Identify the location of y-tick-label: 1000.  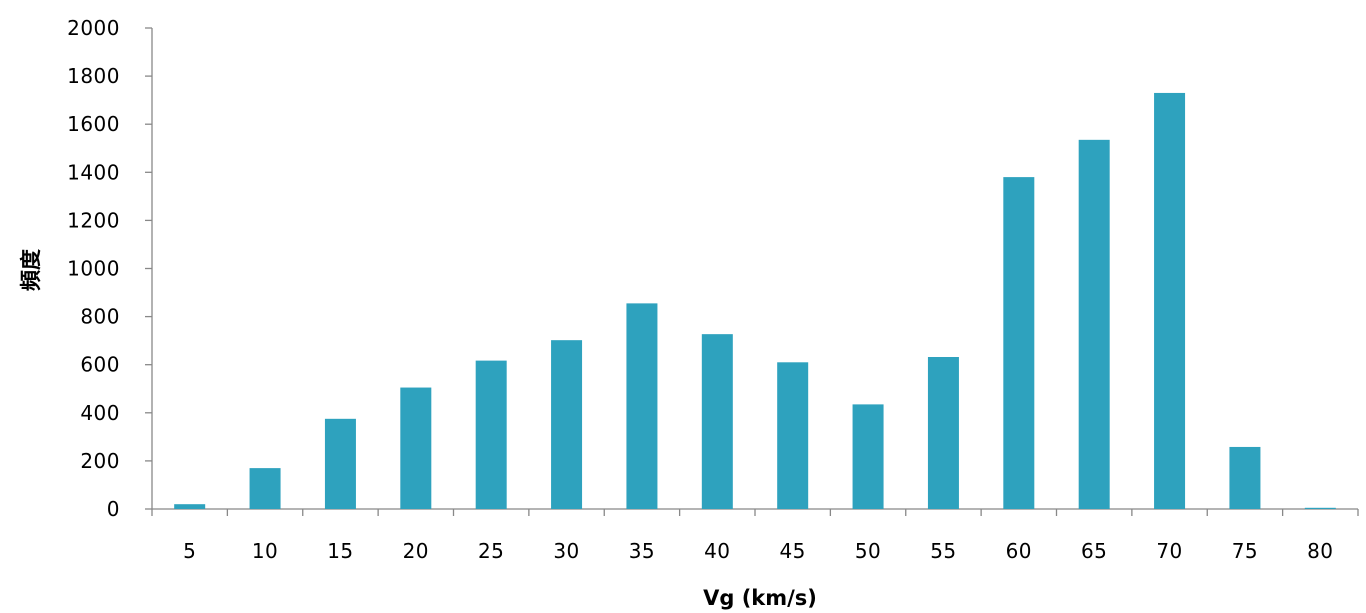
(93, 269).